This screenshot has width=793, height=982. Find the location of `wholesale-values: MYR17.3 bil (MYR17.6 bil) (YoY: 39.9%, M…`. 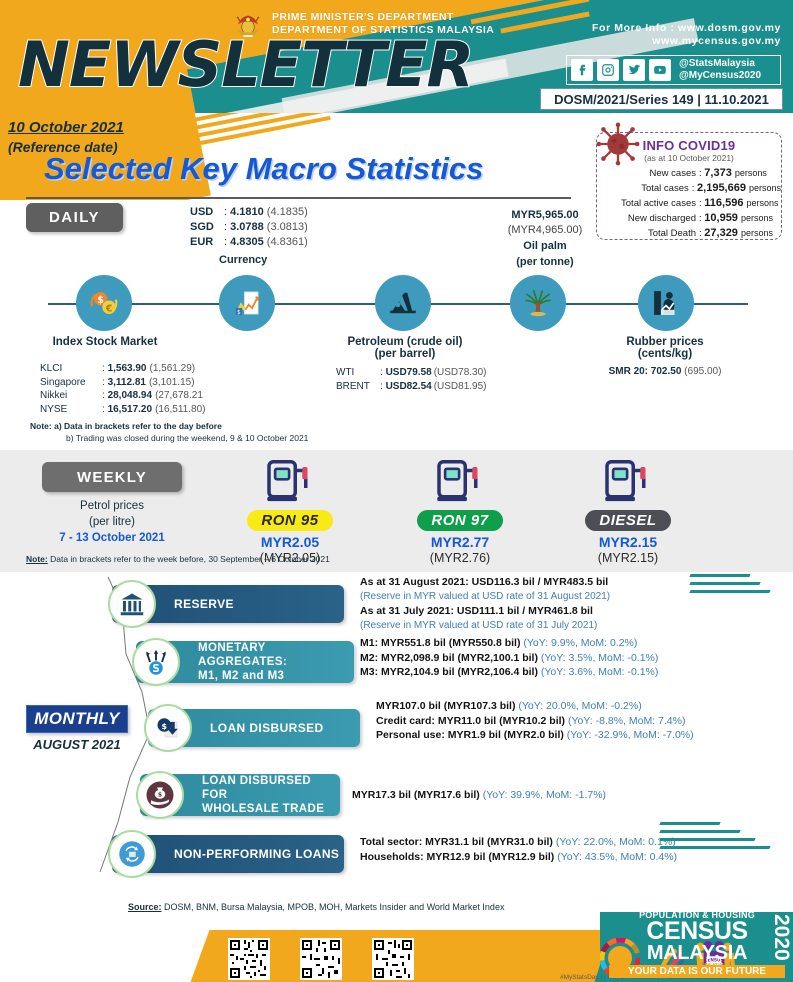

wholesale-values: MYR17.3 bil (MYR17.6 bil) (YoY: 39.9%, M… is located at coordinates (572, 795).